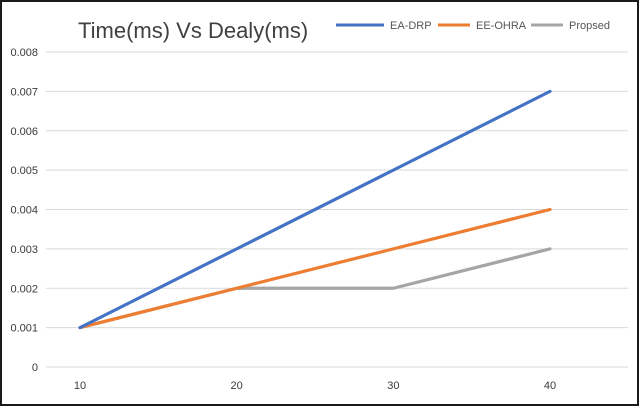 The height and width of the screenshot is (406, 639). What do you see at coordinates (393, 386) in the screenshot?
I see `x-tick-label: 30` at bounding box center [393, 386].